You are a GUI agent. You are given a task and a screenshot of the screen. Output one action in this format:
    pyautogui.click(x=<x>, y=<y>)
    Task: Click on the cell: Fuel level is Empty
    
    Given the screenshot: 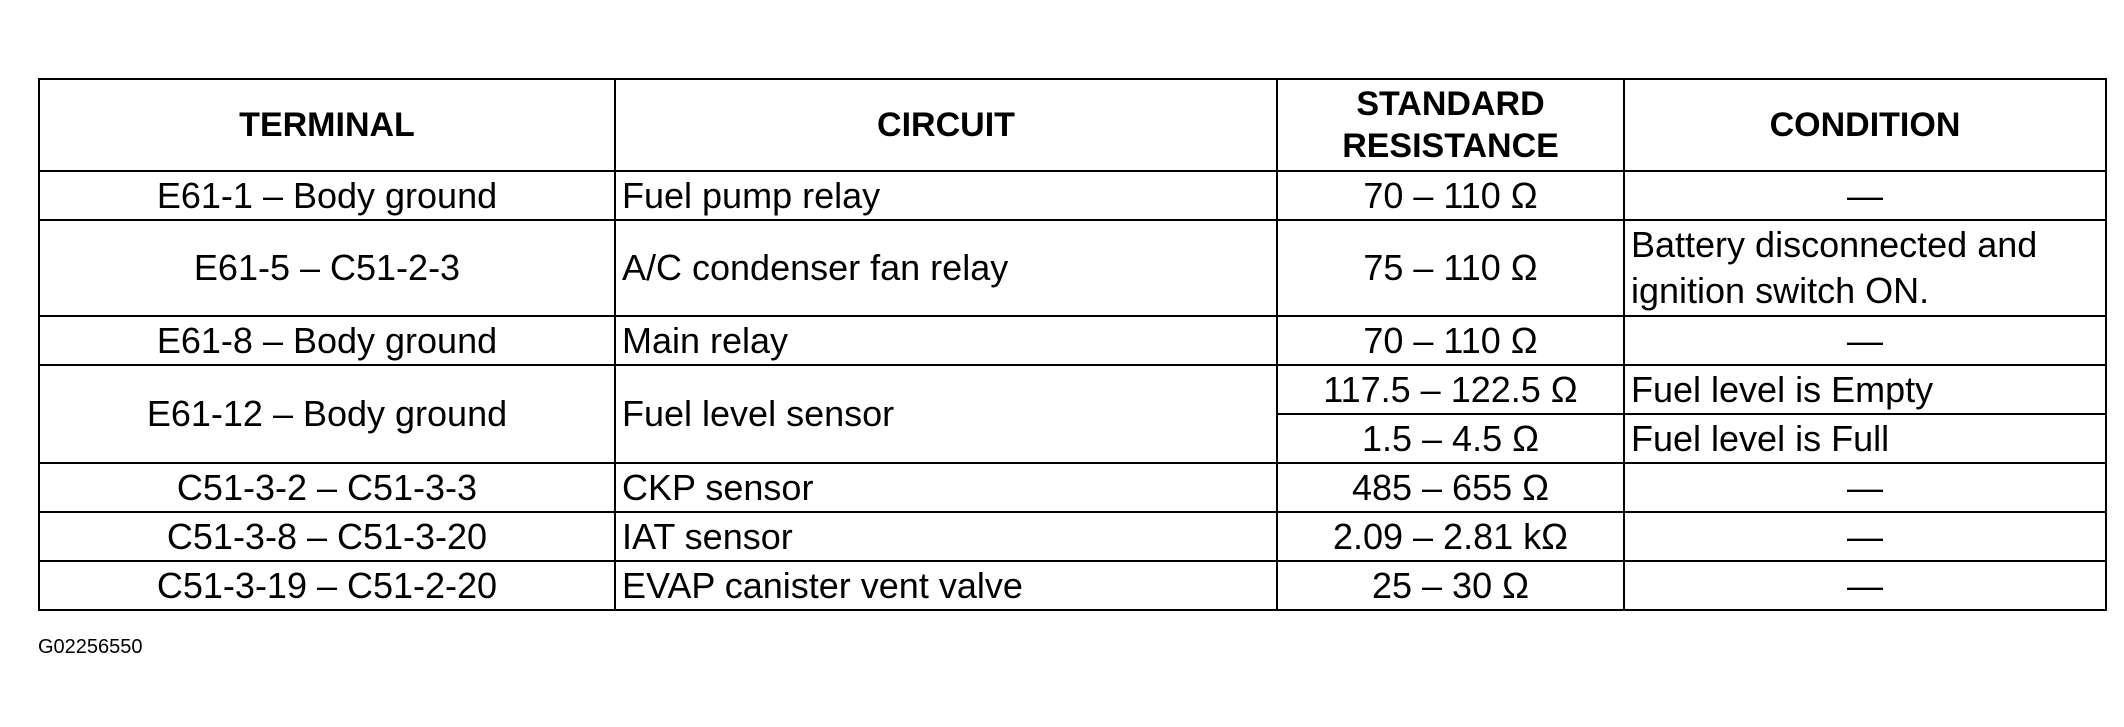 What is the action you would take?
    pyautogui.click(x=1865, y=389)
    